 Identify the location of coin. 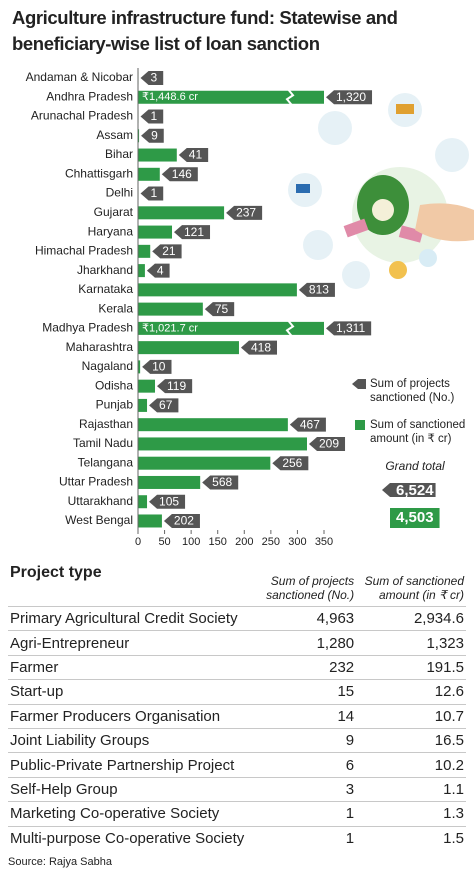
(383, 210).